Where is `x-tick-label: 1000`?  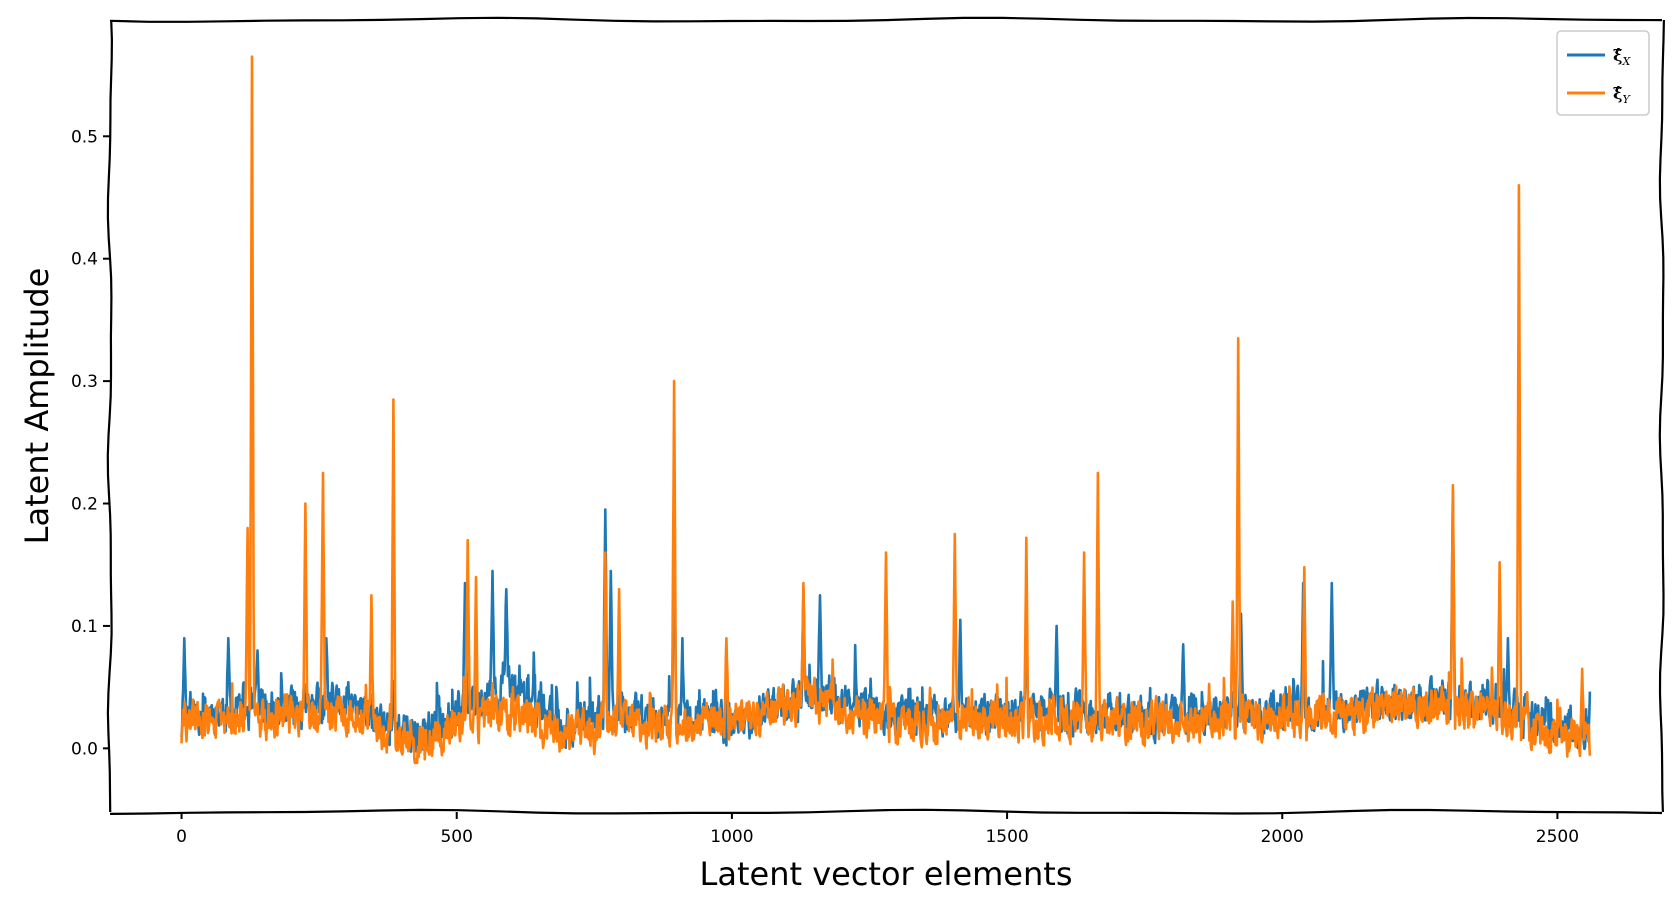 x-tick-label: 1000 is located at coordinates (731, 837).